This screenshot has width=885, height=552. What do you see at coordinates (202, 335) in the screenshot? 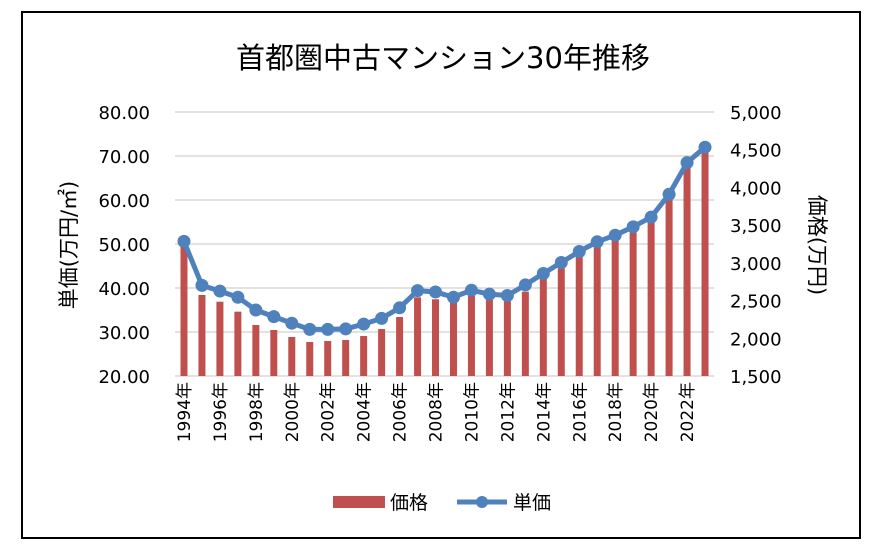
I see `bar-1995年` at bounding box center [202, 335].